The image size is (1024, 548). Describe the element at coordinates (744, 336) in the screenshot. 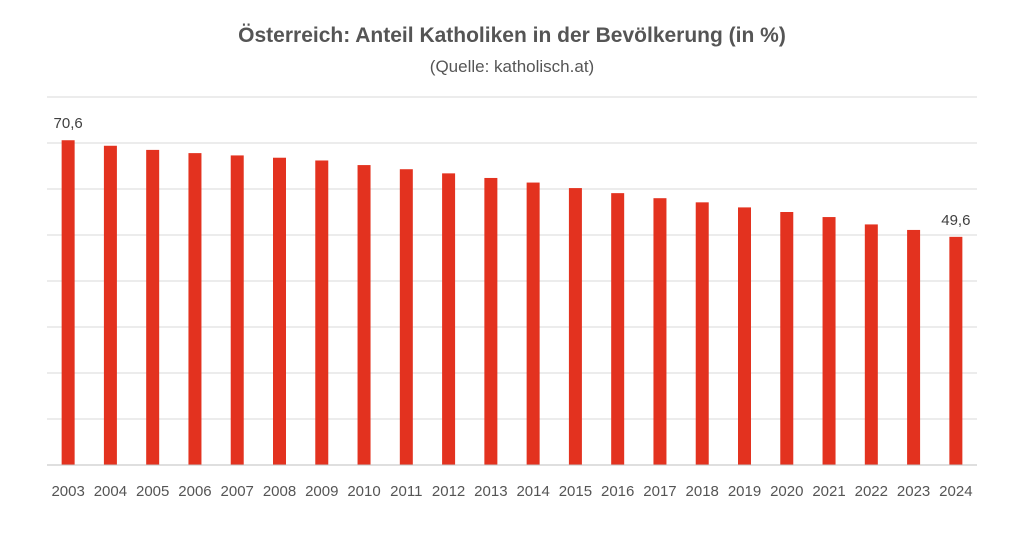

I see `bar-2019` at that location.